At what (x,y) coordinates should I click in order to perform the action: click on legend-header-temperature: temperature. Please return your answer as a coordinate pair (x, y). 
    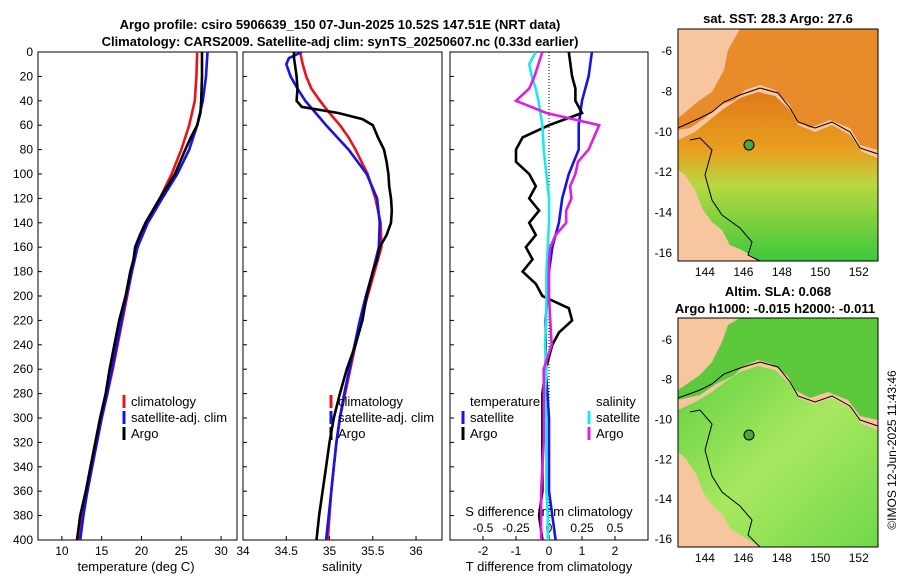
    Looking at the image, I should click on (505, 401).